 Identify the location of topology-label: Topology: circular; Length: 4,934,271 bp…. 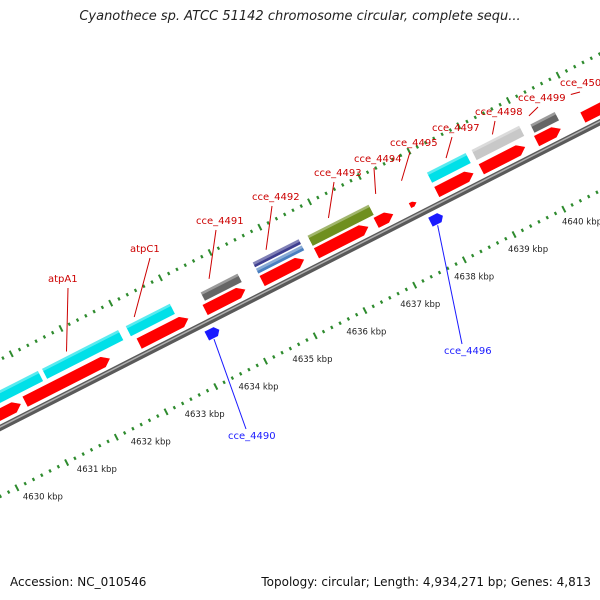
(426, 582).